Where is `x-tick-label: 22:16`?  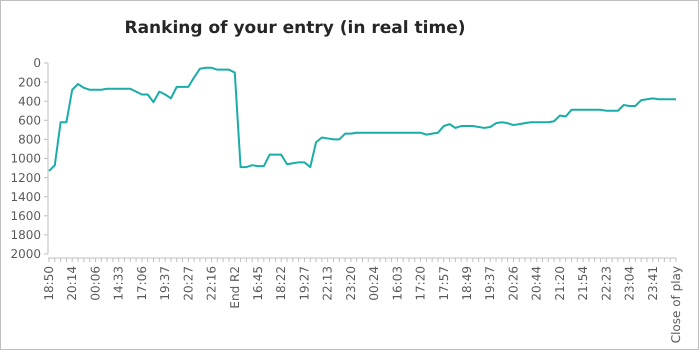 x-tick-label: 22:16 is located at coordinates (211, 283).